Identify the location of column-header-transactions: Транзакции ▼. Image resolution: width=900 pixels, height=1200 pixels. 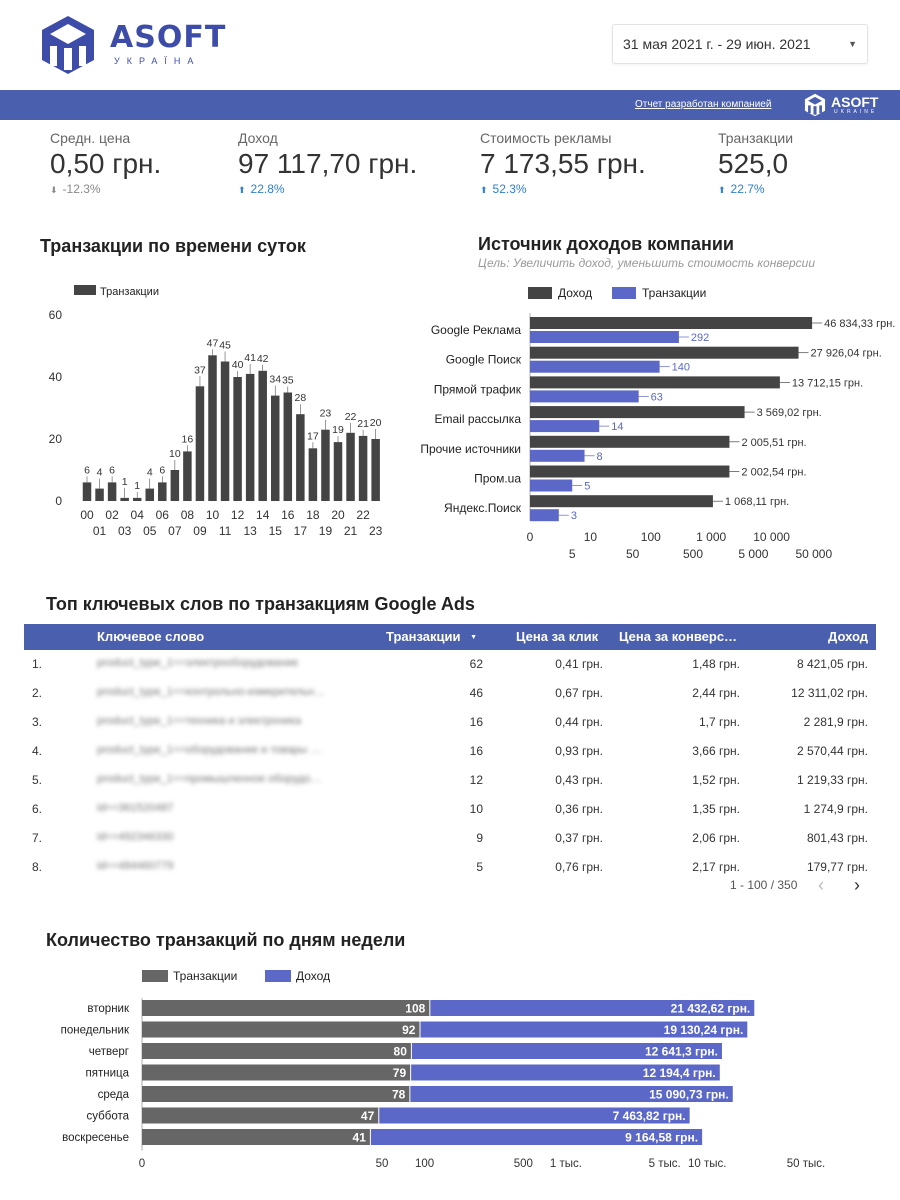
(431, 636).